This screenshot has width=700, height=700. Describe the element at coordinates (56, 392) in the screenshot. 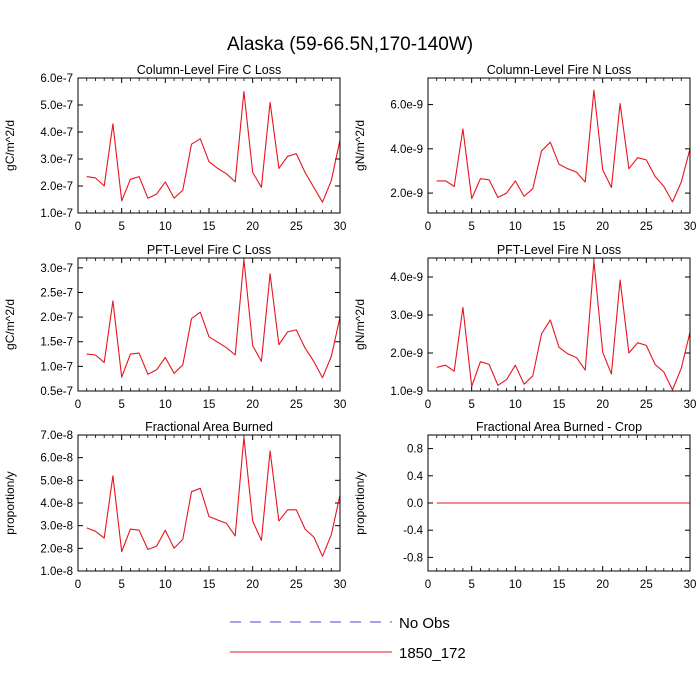

I see `y-tick-label: 0.5e-7` at that location.